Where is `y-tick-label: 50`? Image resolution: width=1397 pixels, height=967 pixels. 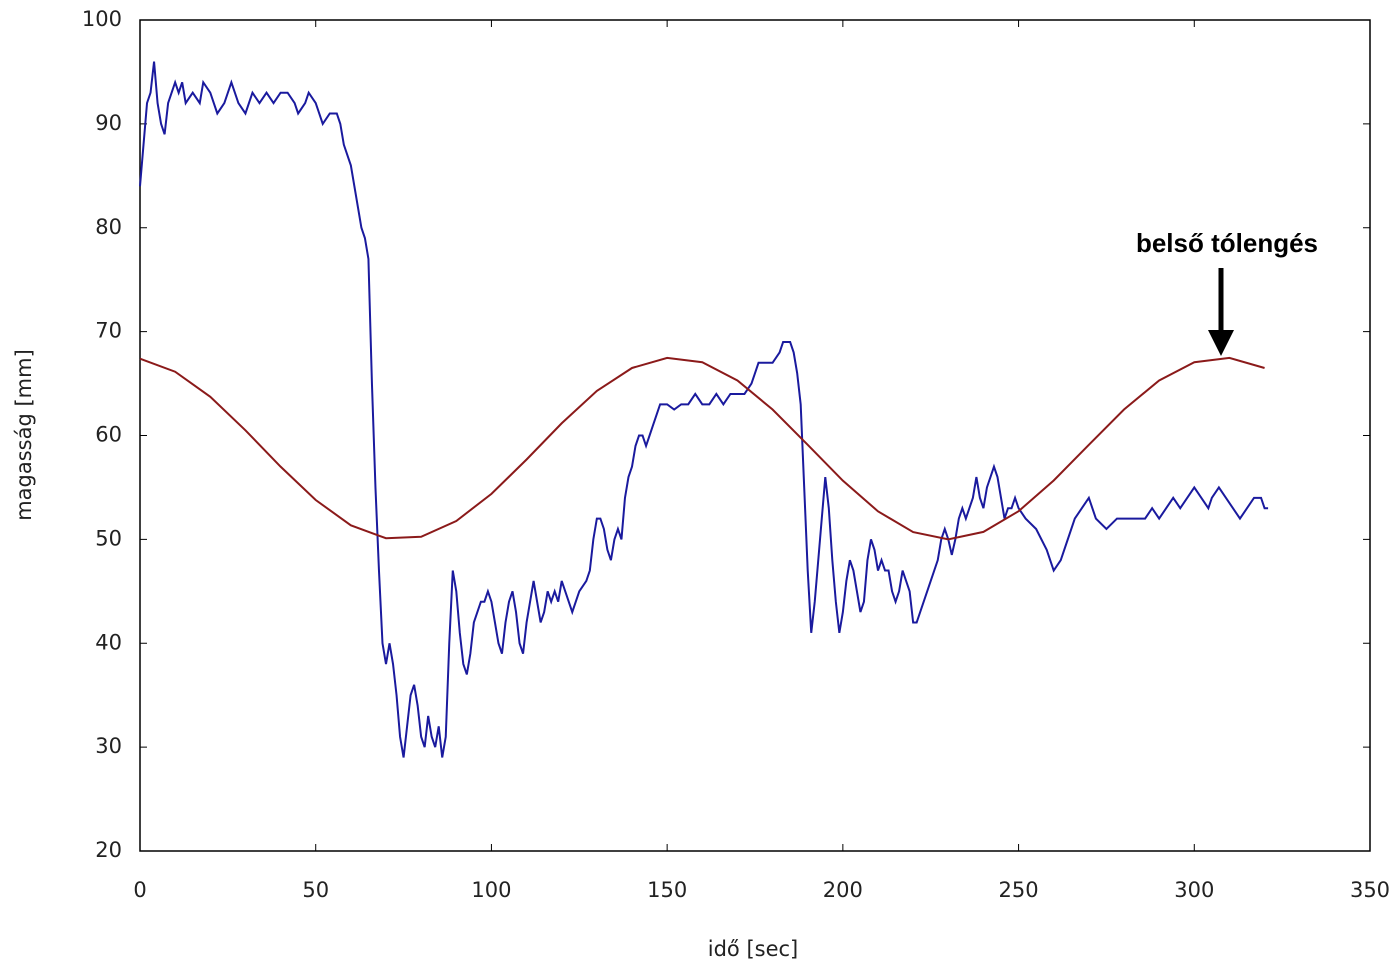
y-tick-label: 50 is located at coordinates (108, 538).